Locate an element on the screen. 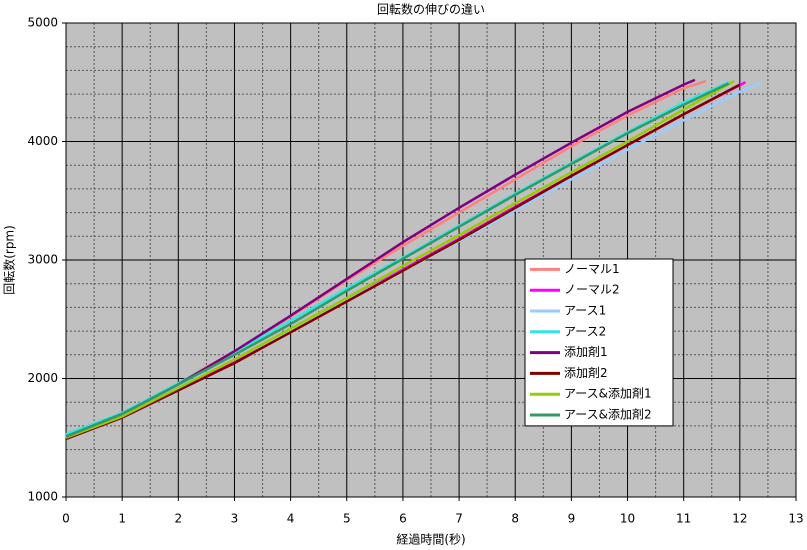  x-tick-label: 2 is located at coordinates (178, 519).